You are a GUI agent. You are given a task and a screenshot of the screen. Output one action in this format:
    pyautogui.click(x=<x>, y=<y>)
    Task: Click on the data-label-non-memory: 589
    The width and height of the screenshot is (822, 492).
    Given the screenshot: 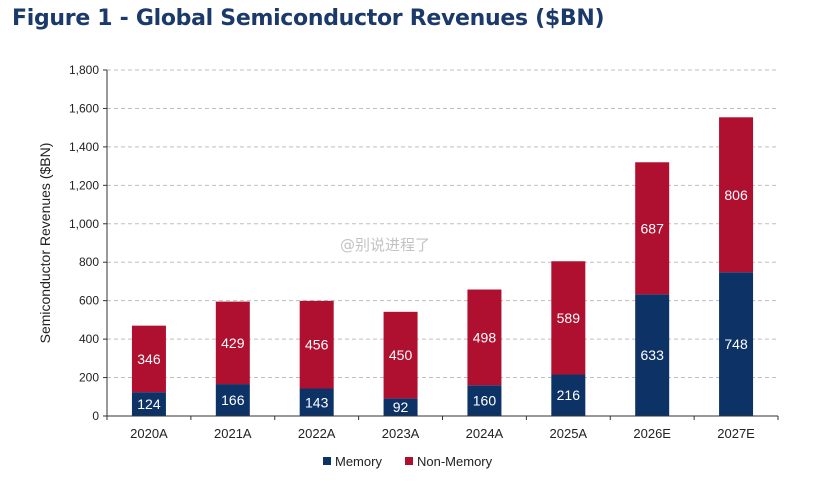 What is the action you would take?
    pyautogui.click(x=569, y=318)
    